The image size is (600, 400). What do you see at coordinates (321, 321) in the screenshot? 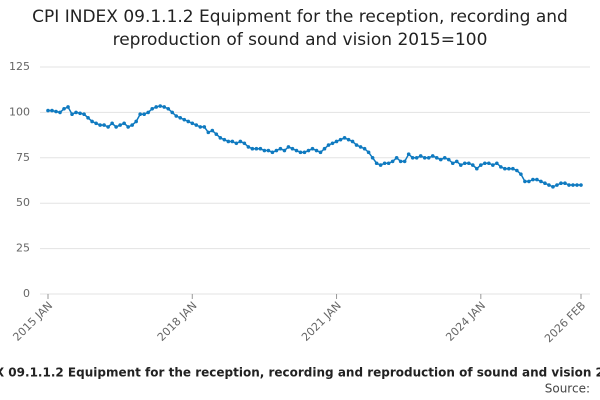
I see `x-tick-label: 2021 JAN` at bounding box center [321, 321].